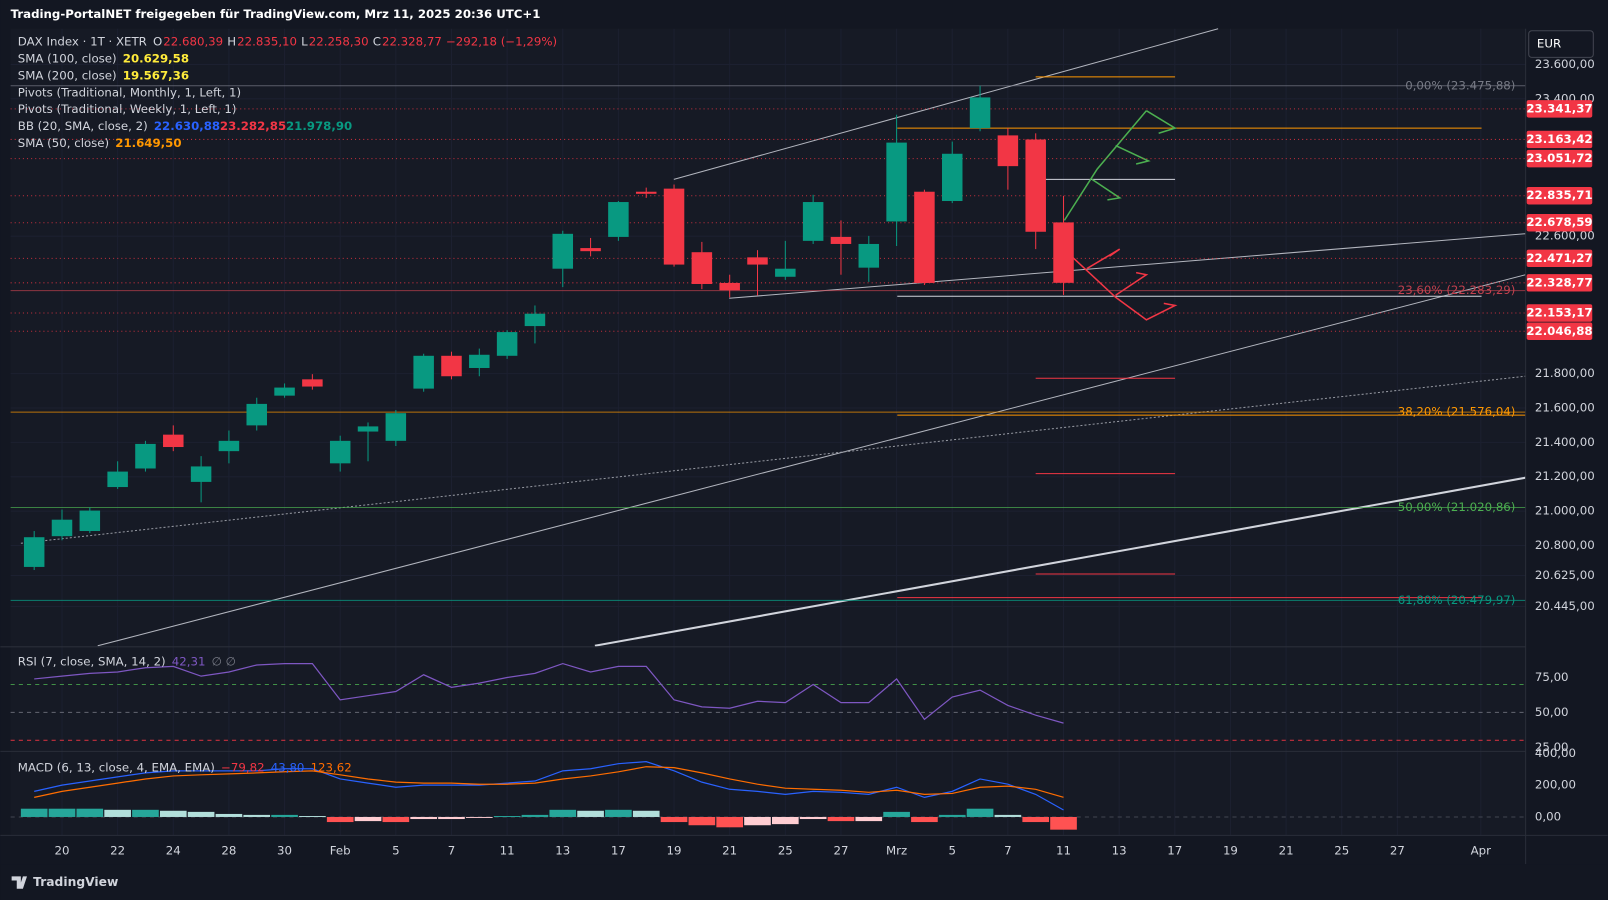  What do you see at coordinates (1552, 747) in the screenshot?
I see `y-tick-label: 25,00` at bounding box center [1552, 747].